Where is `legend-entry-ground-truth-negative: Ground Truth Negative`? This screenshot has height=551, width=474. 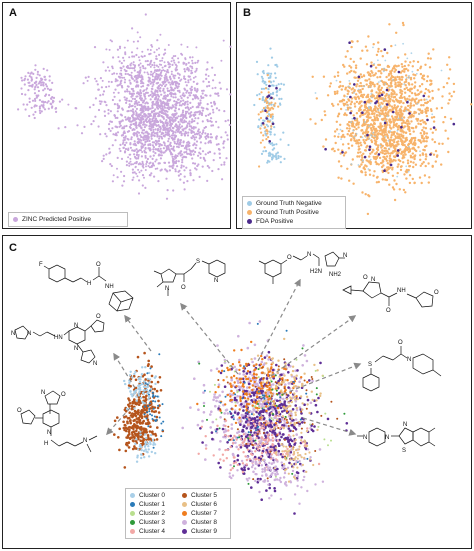 legend-entry-ground-truth-negative: Ground Truth Negative is located at coordinates (294, 203).